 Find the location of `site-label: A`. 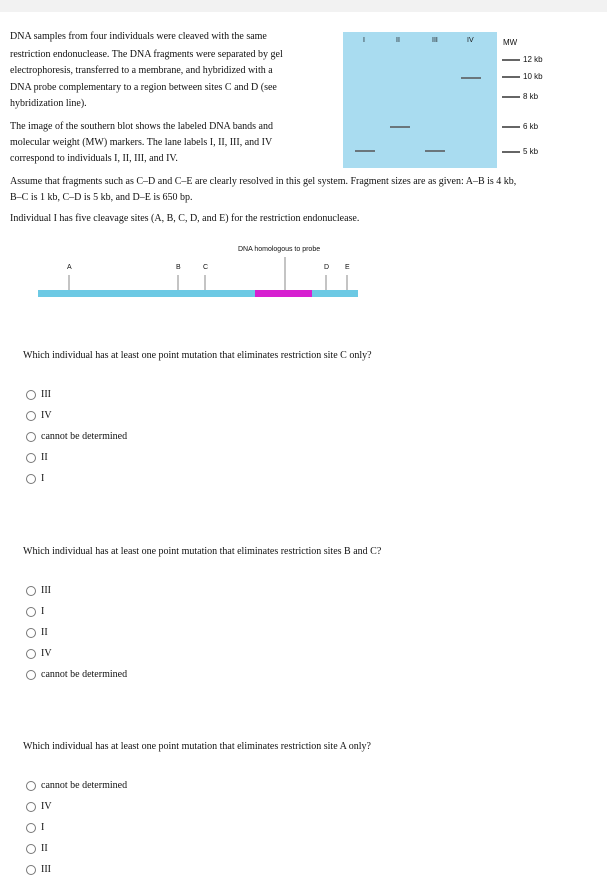

site-label: A is located at coordinates (69, 267).